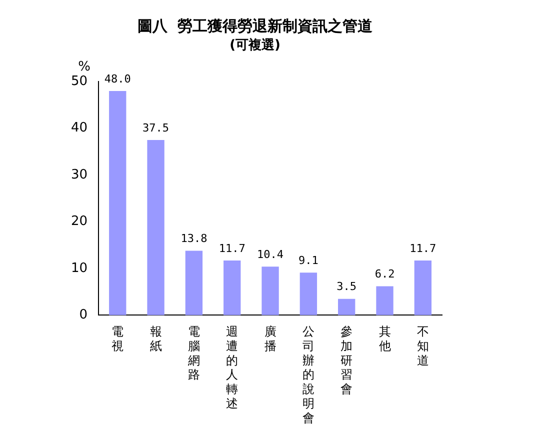 This screenshot has width=540, height=444. I want to click on data-label: 9.1, so click(308, 261).